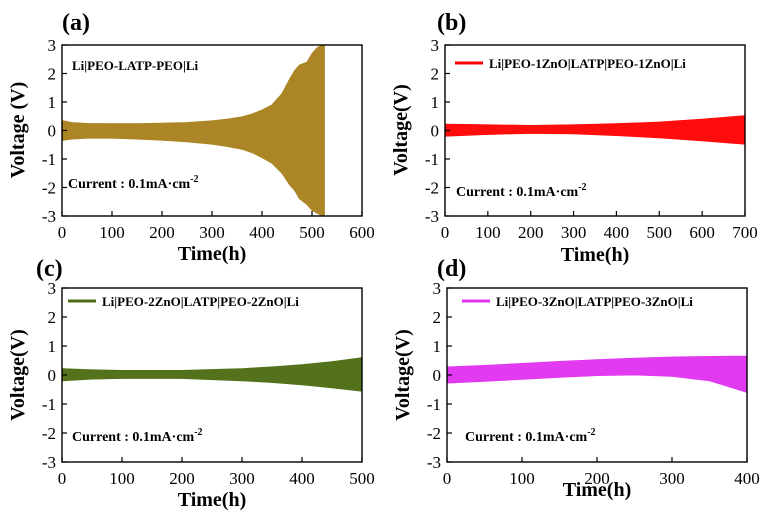  Describe the element at coordinates (587, 63) in the screenshot. I see `legend-label: Li|PEO-1ZnO|LATP|PEO-1ZnO|Li` at that location.